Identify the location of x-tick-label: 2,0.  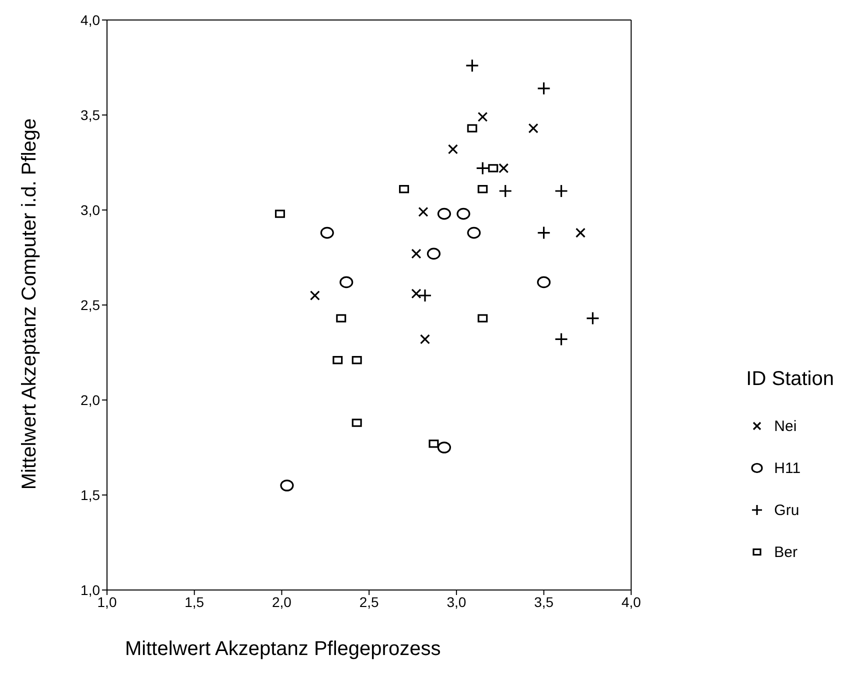
(282, 602).